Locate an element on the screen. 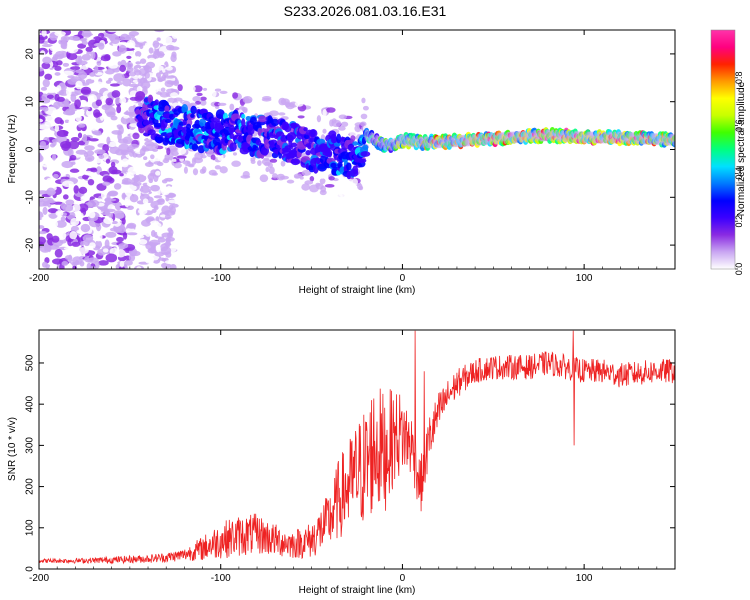 The image size is (750, 600). colorbar-frame is located at coordinates (723, 149).